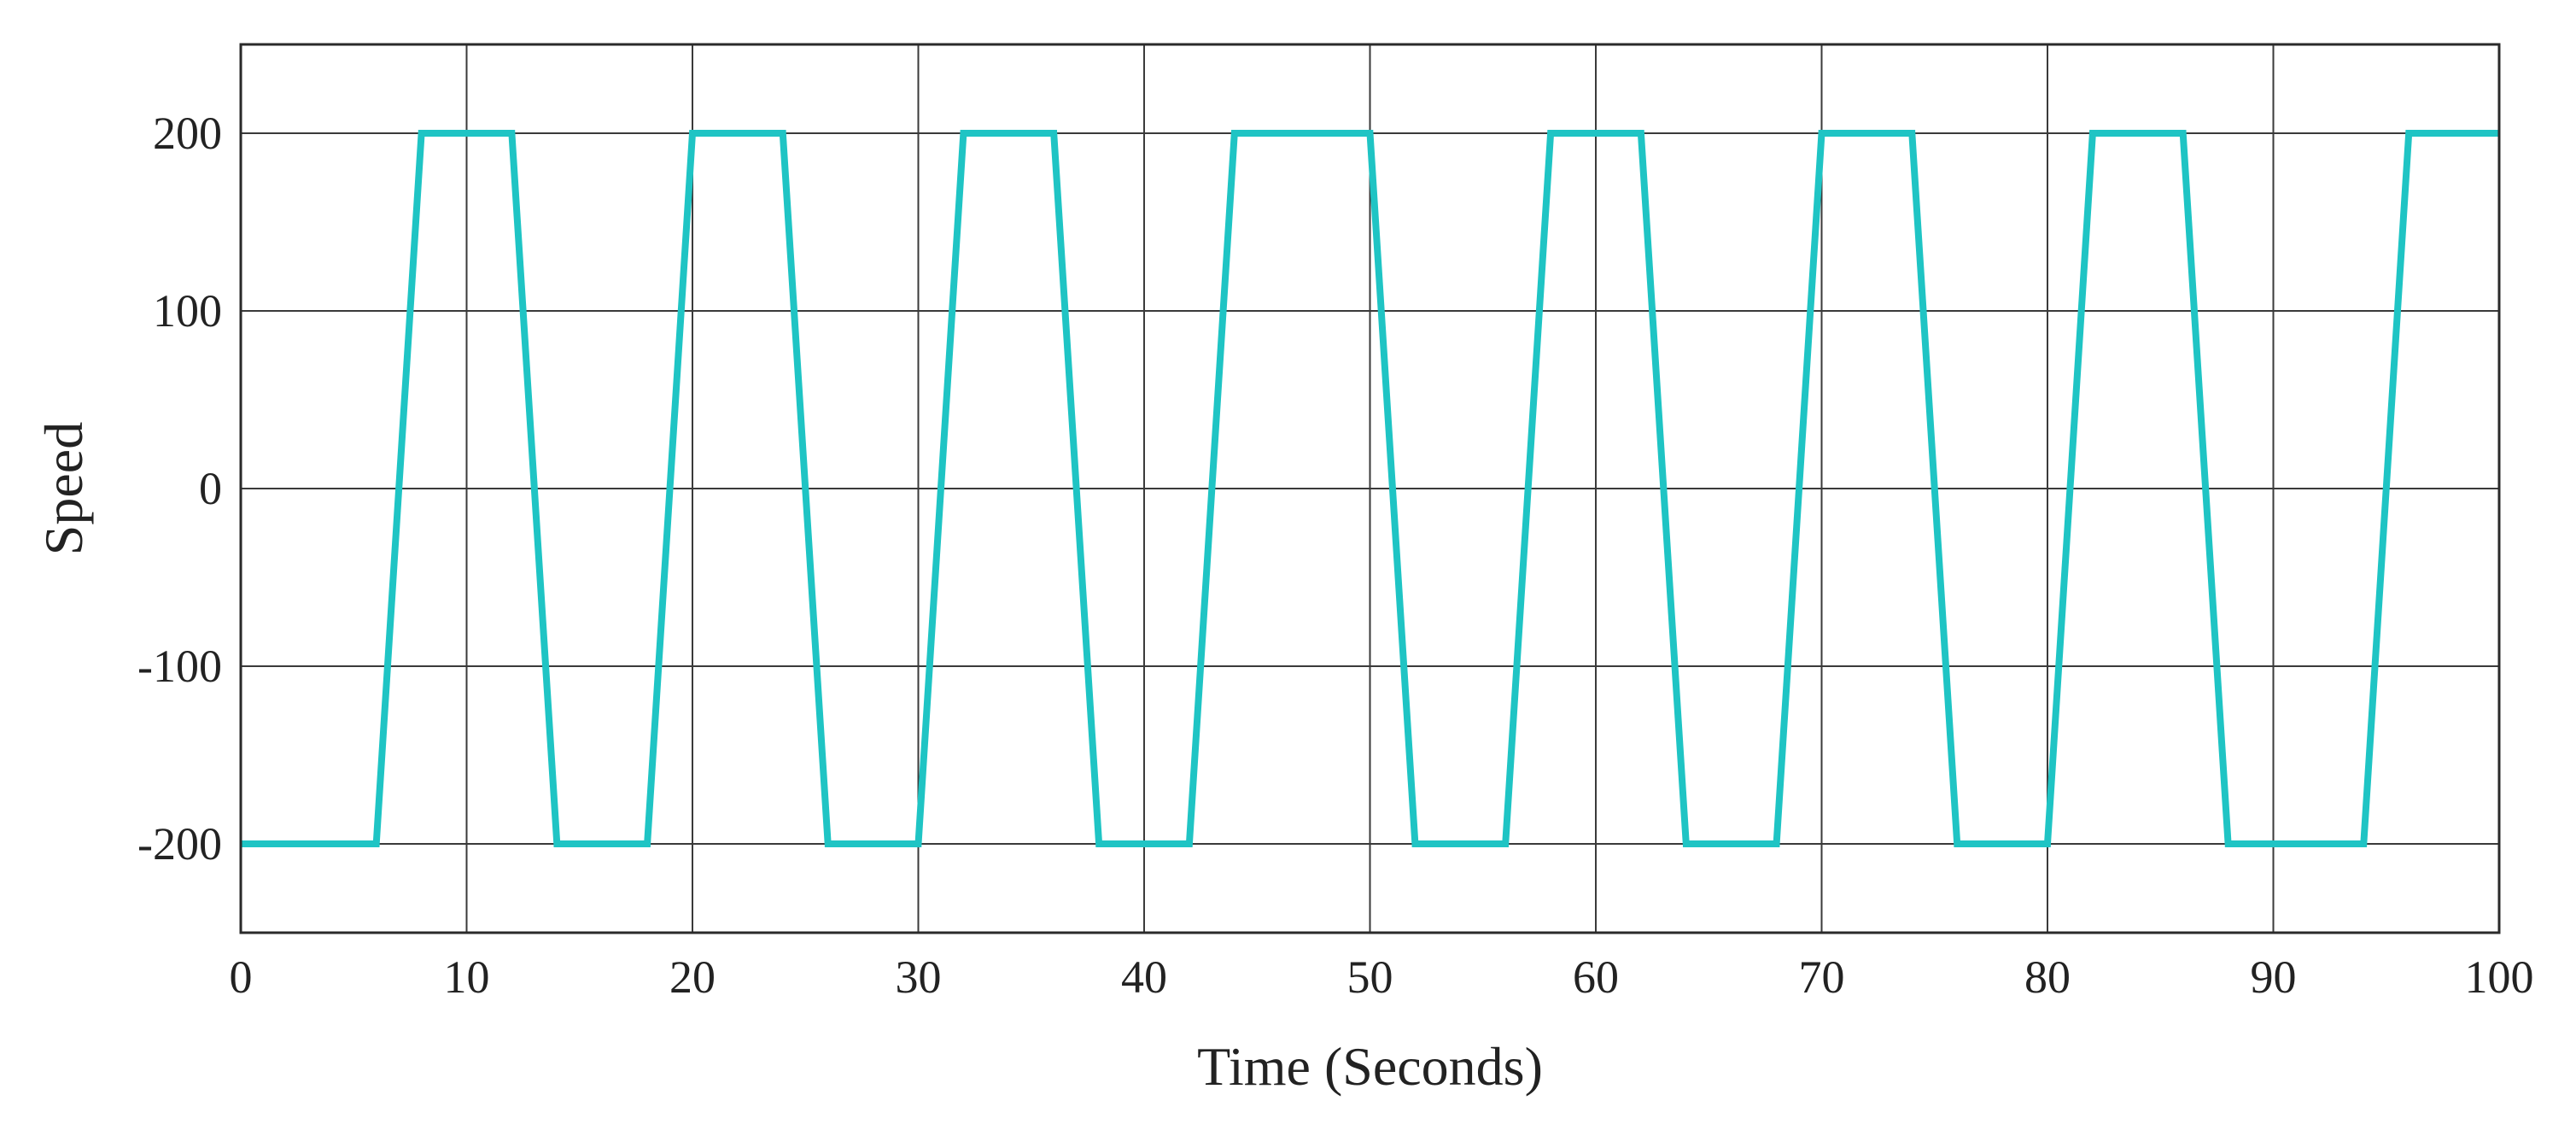 The image size is (2576, 1130). I want to click on y-axis-label: Speed, so click(63, 489).